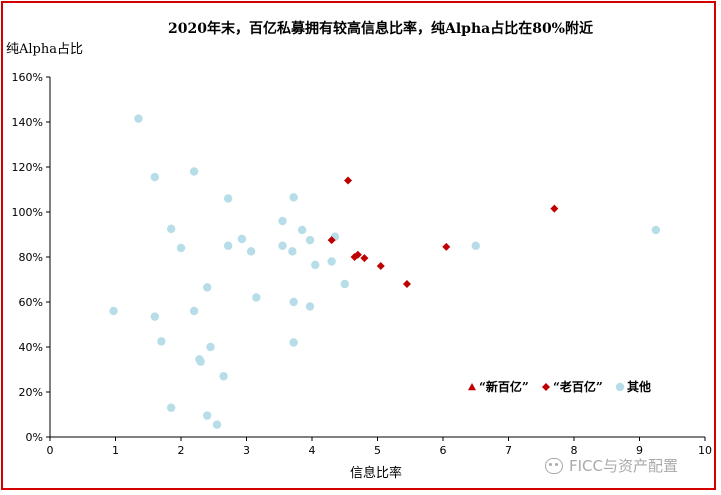  What do you see at coordinates (27, 212) in the screenshot?
I see `y-tick-label: 100%` at bounding box center [27, 212].